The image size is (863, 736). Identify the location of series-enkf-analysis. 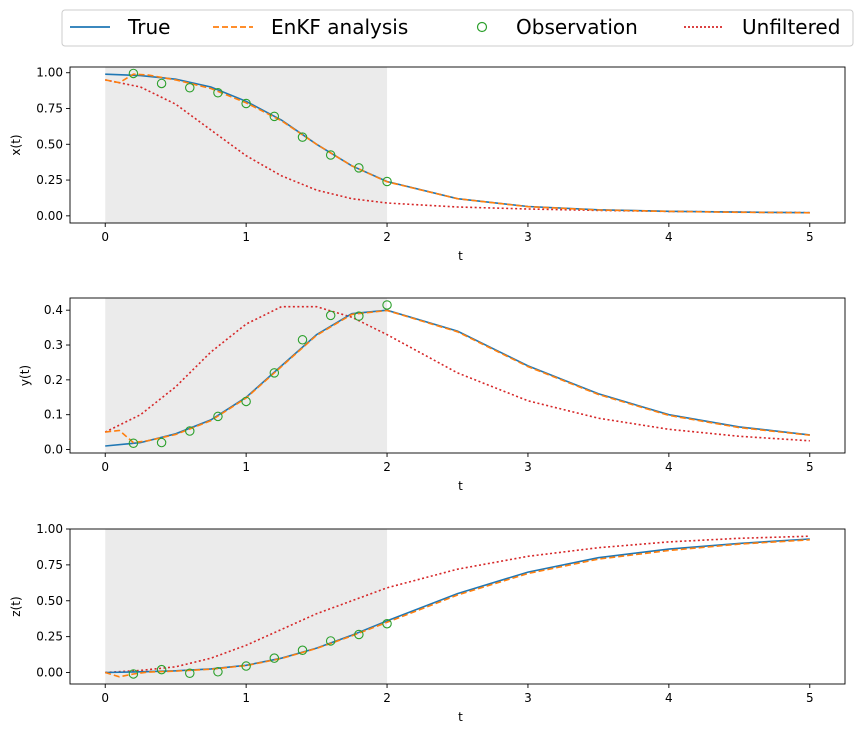
(457, 376).